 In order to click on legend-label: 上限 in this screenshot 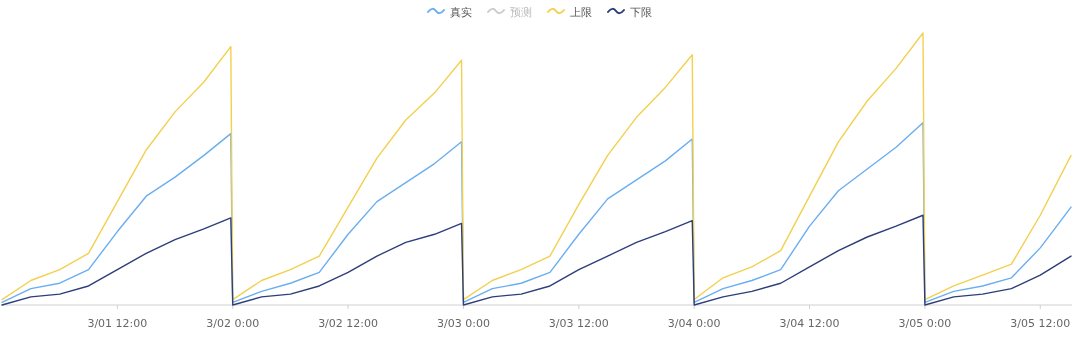, I will do `click(581, 12)`.